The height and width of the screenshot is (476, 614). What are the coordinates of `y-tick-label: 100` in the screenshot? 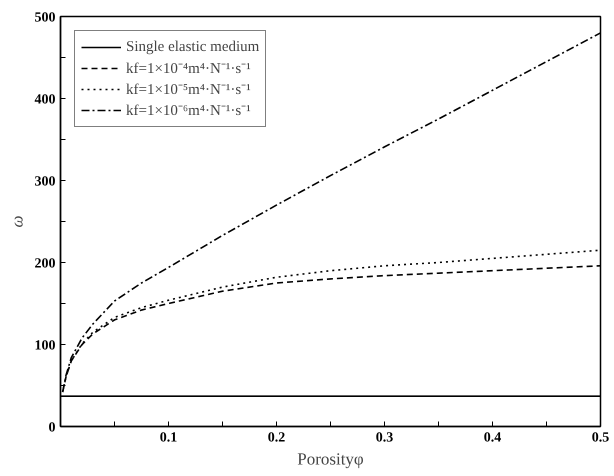 It's located at (45, 346).